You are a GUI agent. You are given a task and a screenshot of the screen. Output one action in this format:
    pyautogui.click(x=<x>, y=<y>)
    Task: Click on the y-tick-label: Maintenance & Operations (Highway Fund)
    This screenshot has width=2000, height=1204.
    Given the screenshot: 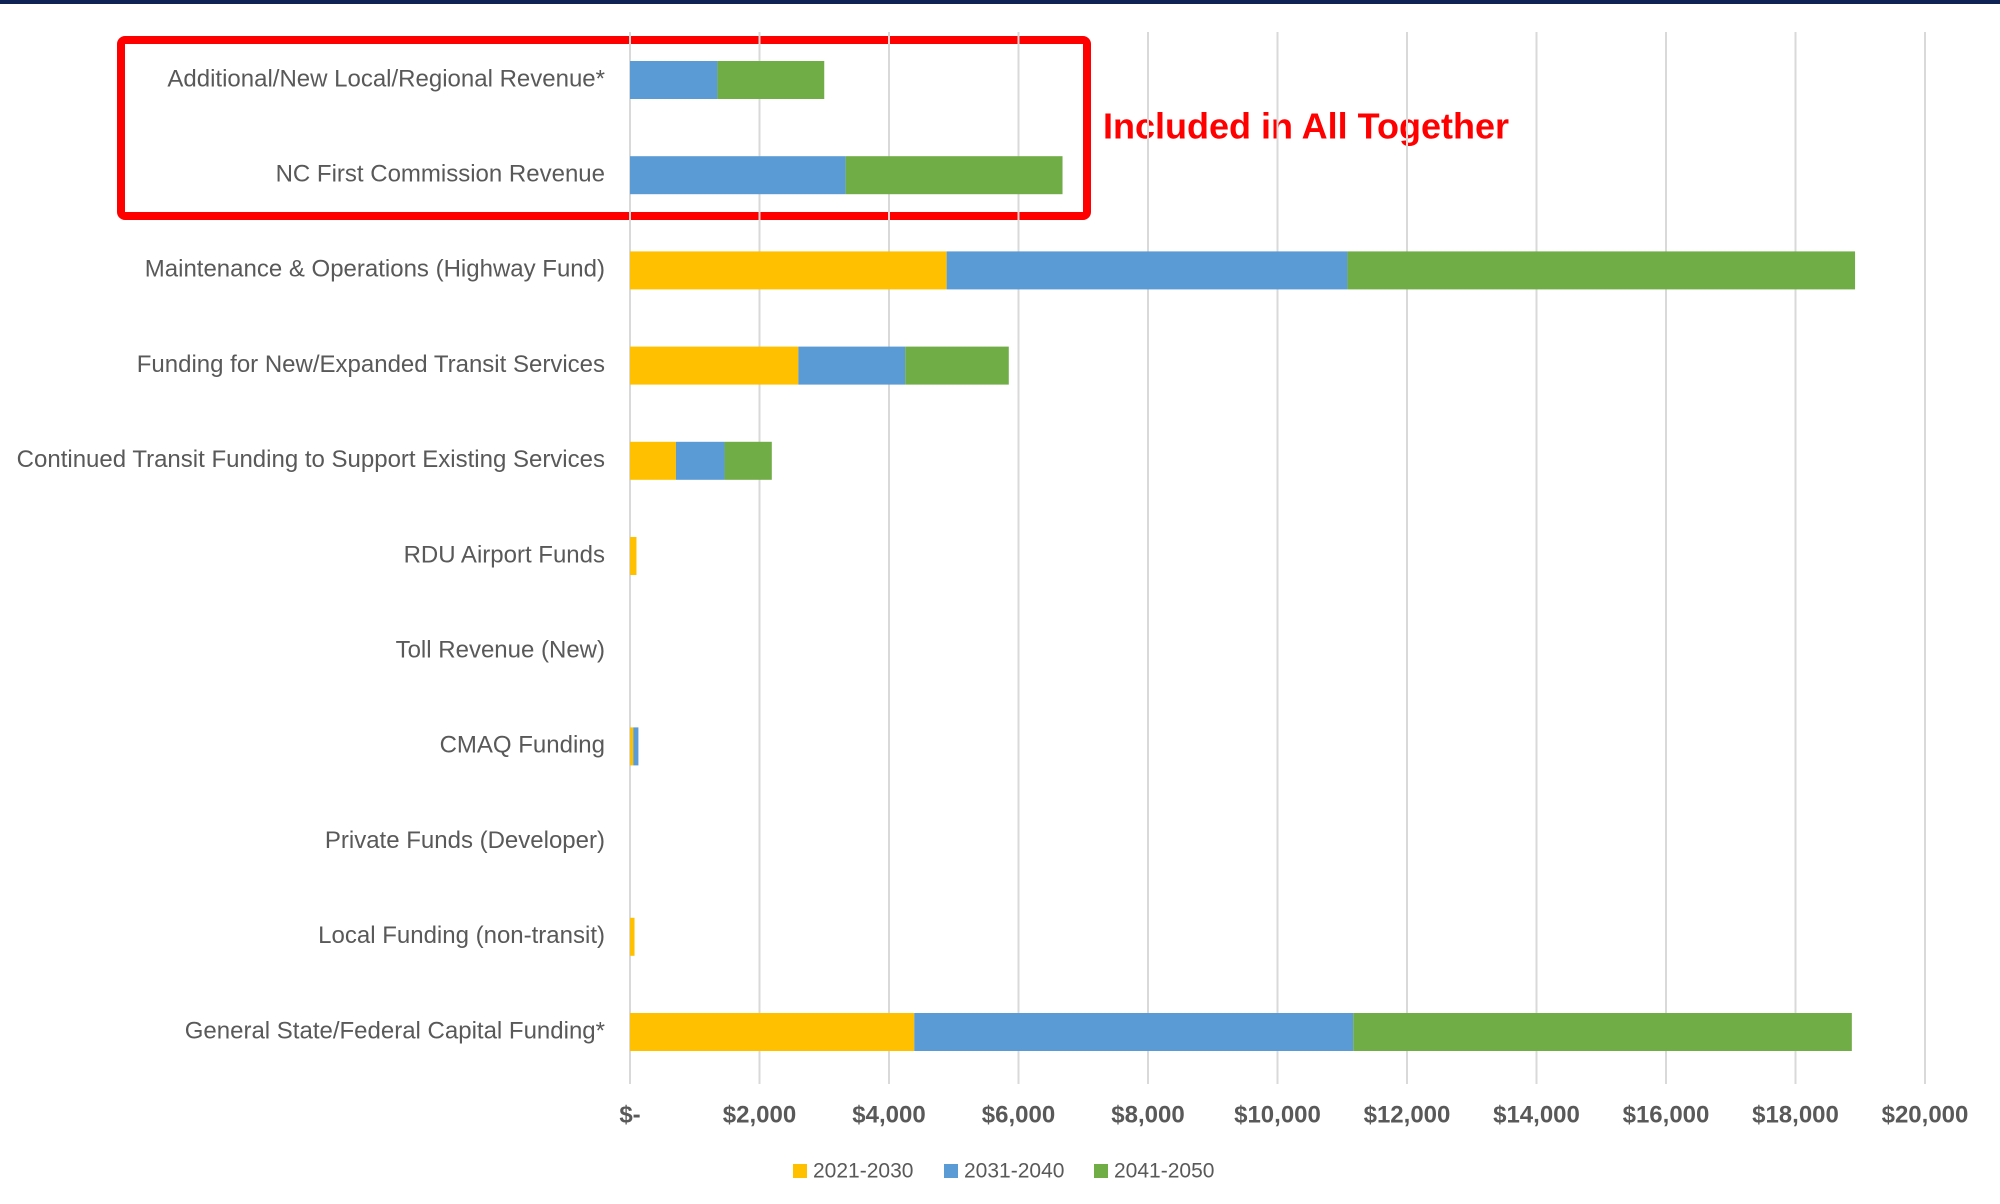 What is the action you would take?
    pyautogui.click(x=375, y=269)
    